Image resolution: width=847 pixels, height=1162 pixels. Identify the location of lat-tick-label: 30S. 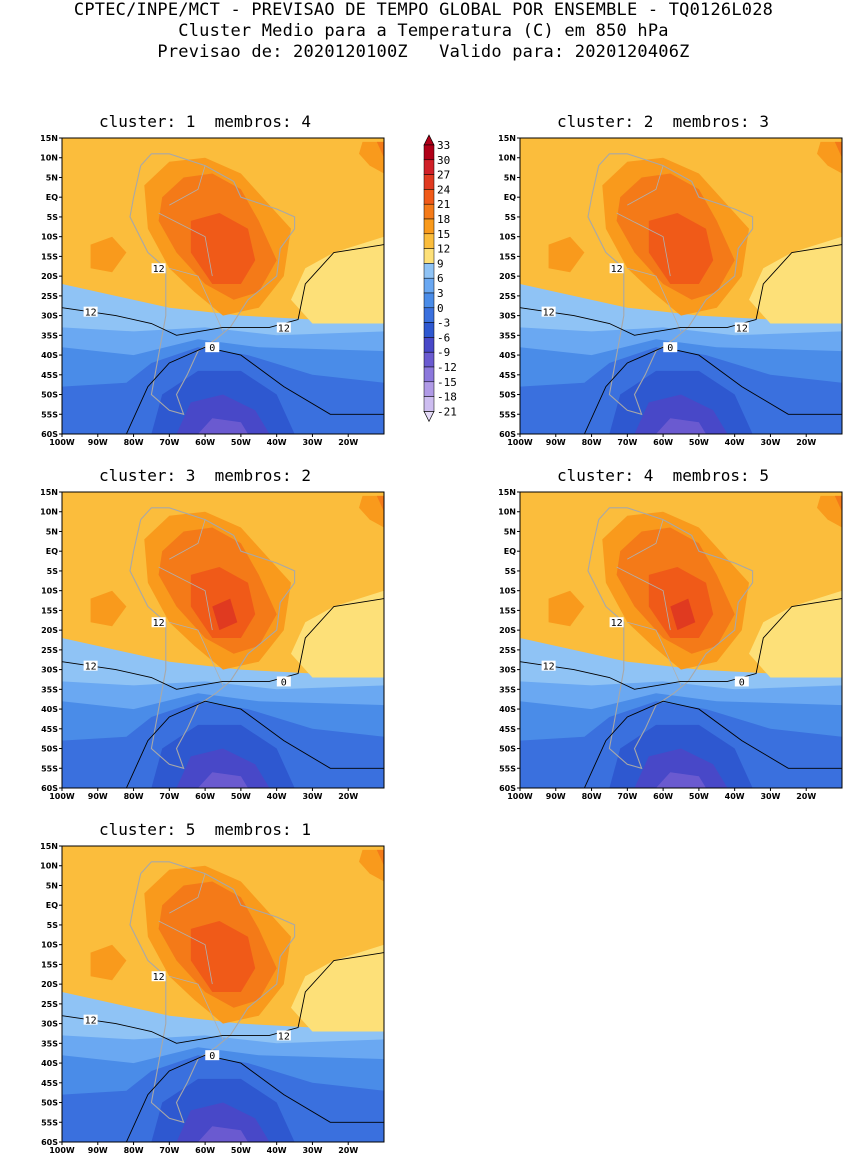
(507, 670).